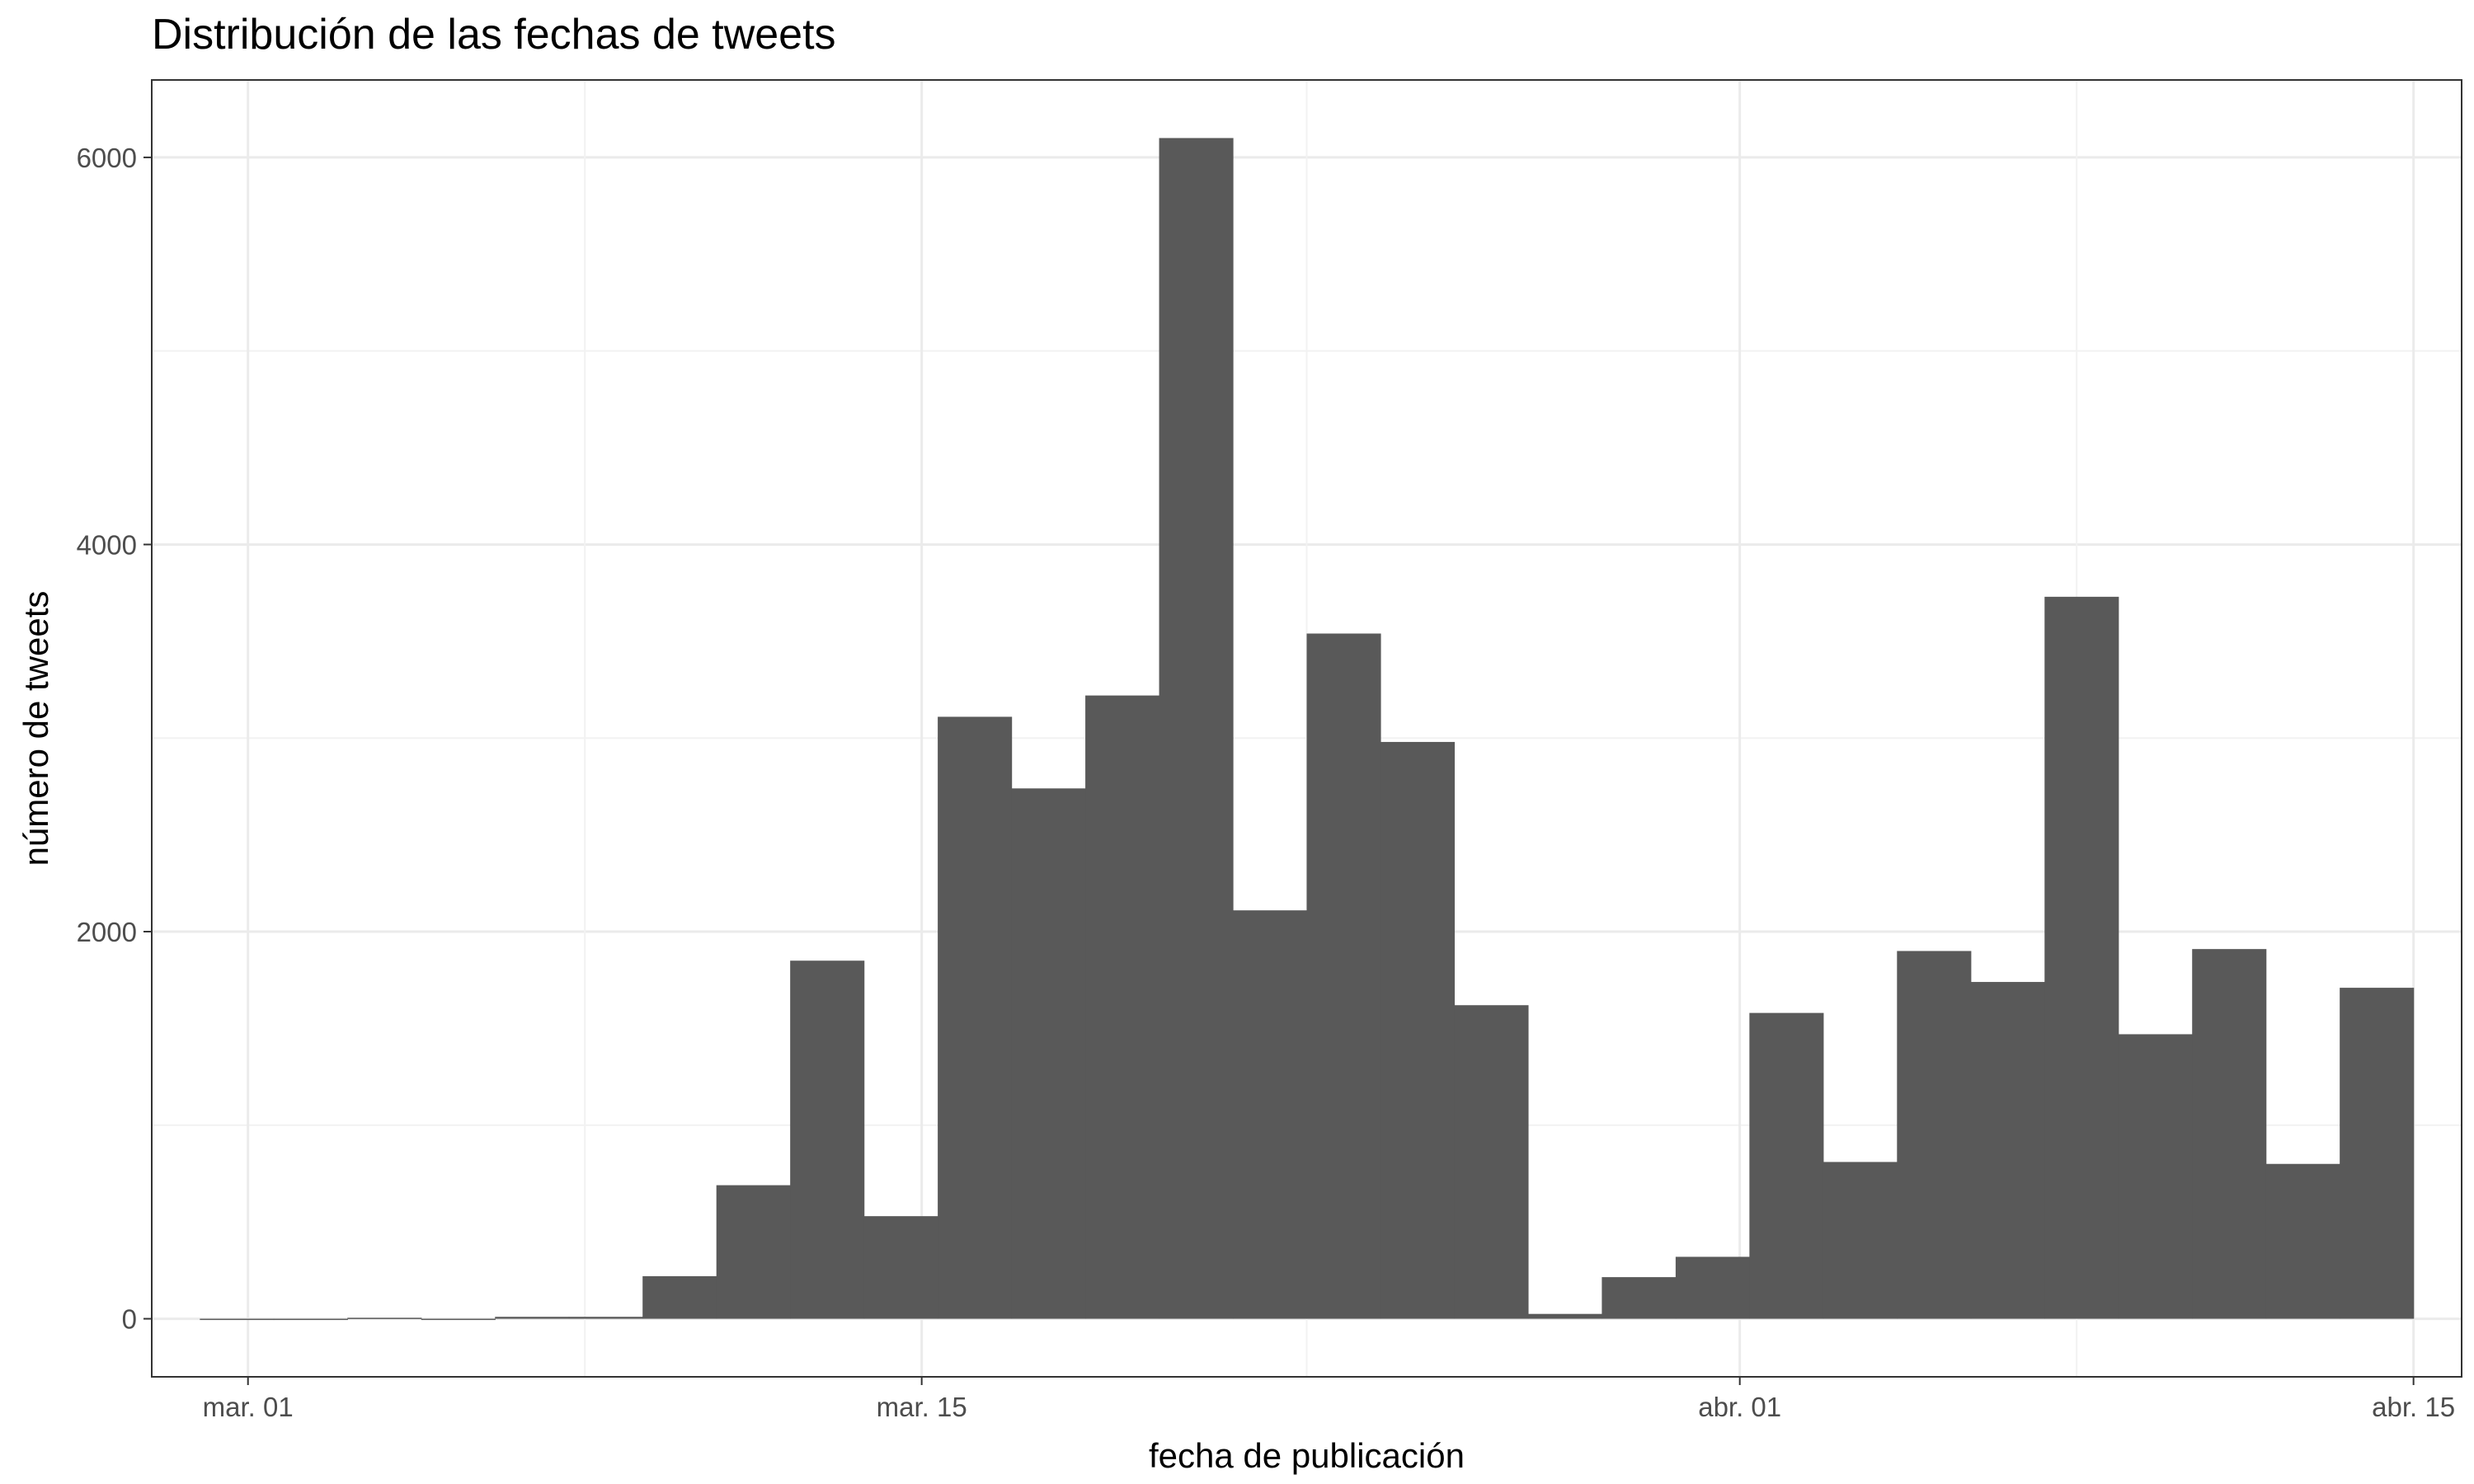 The height and width of the screenshot is (1484, 2474). Describe the element at coordinates (107, 544) in the screenshot. I see `y-tick-label: 4000` at that location.